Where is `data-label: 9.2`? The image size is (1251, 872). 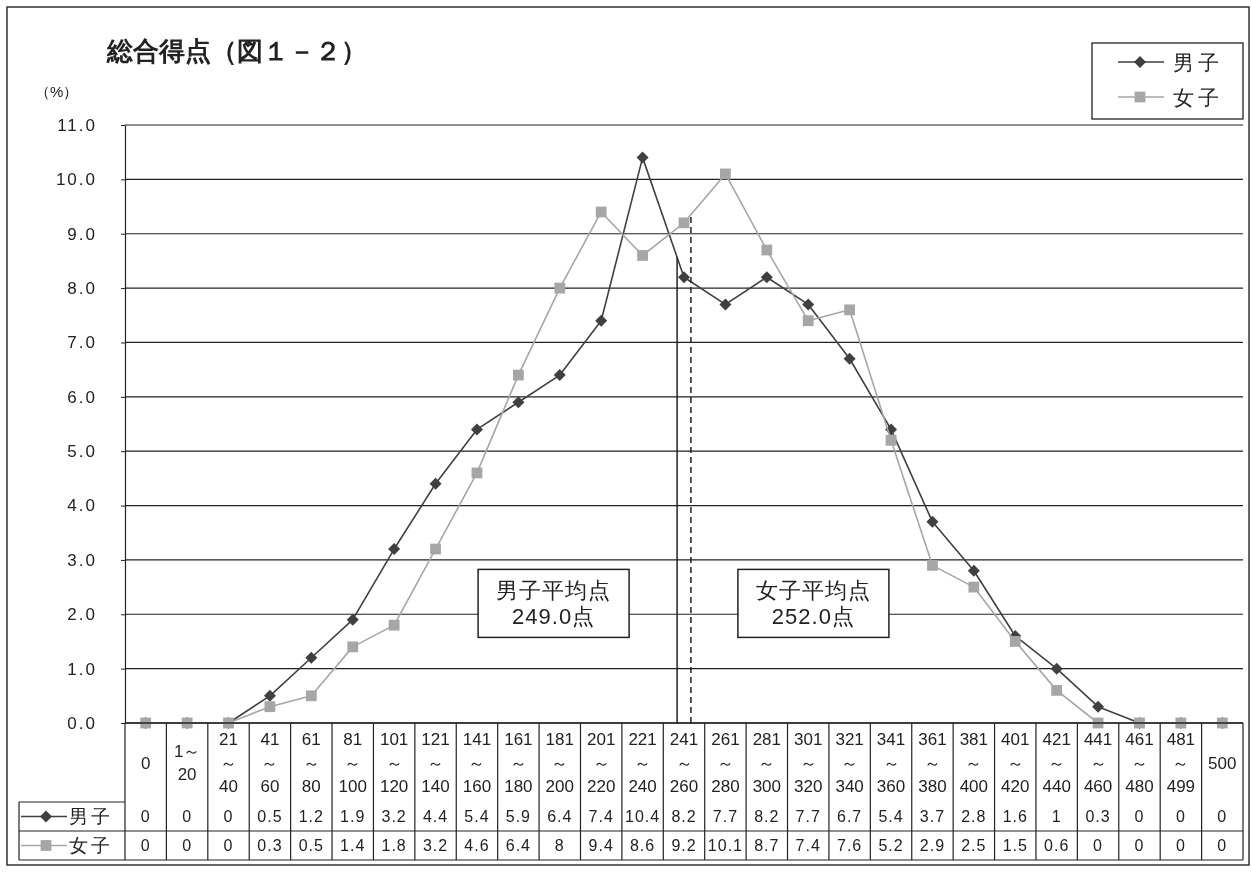
data-label: 9.2 is located at coordinates (684, 846).